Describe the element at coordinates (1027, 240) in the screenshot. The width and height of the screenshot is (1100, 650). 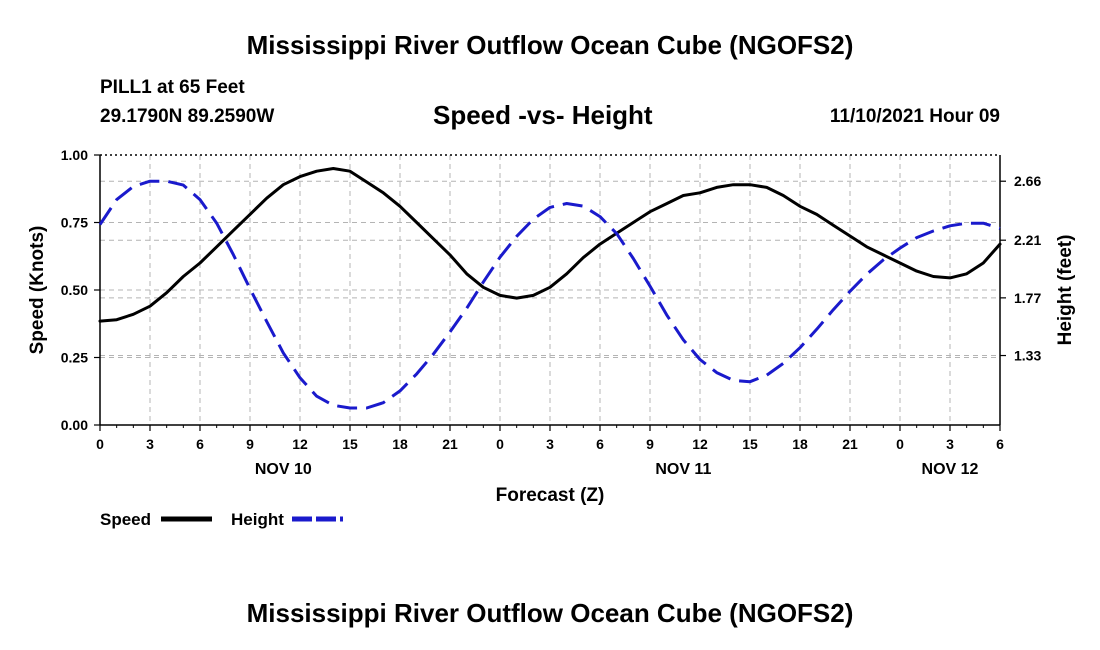
I see `y2-tick-label: 2.21` at that location.